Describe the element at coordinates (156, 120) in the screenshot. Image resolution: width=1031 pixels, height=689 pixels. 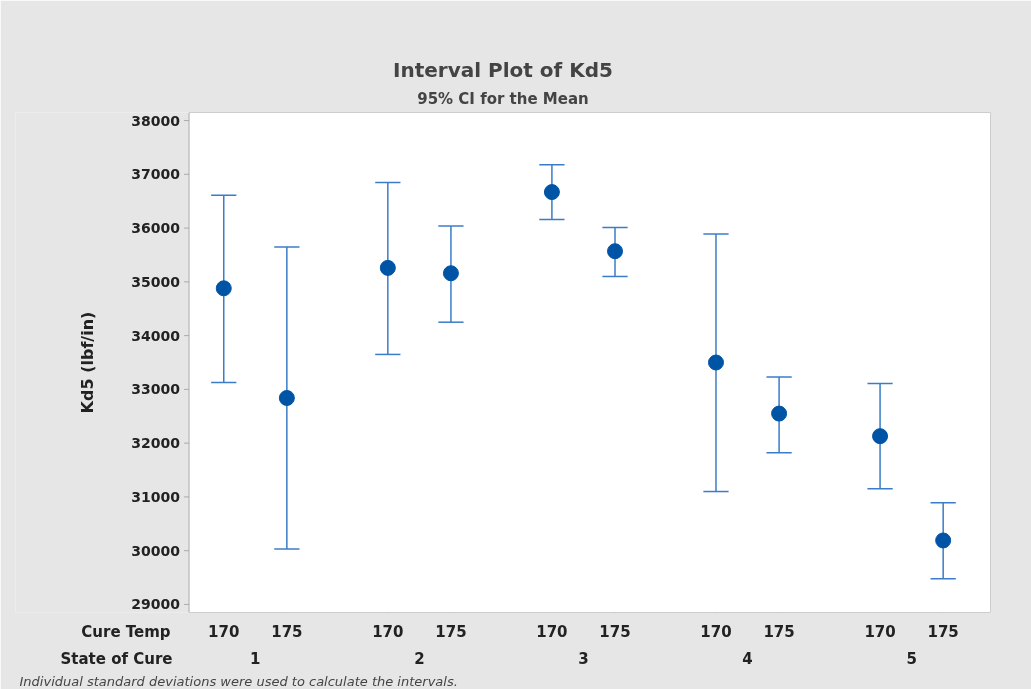
I see `y-tick-label: 38000` at that location.